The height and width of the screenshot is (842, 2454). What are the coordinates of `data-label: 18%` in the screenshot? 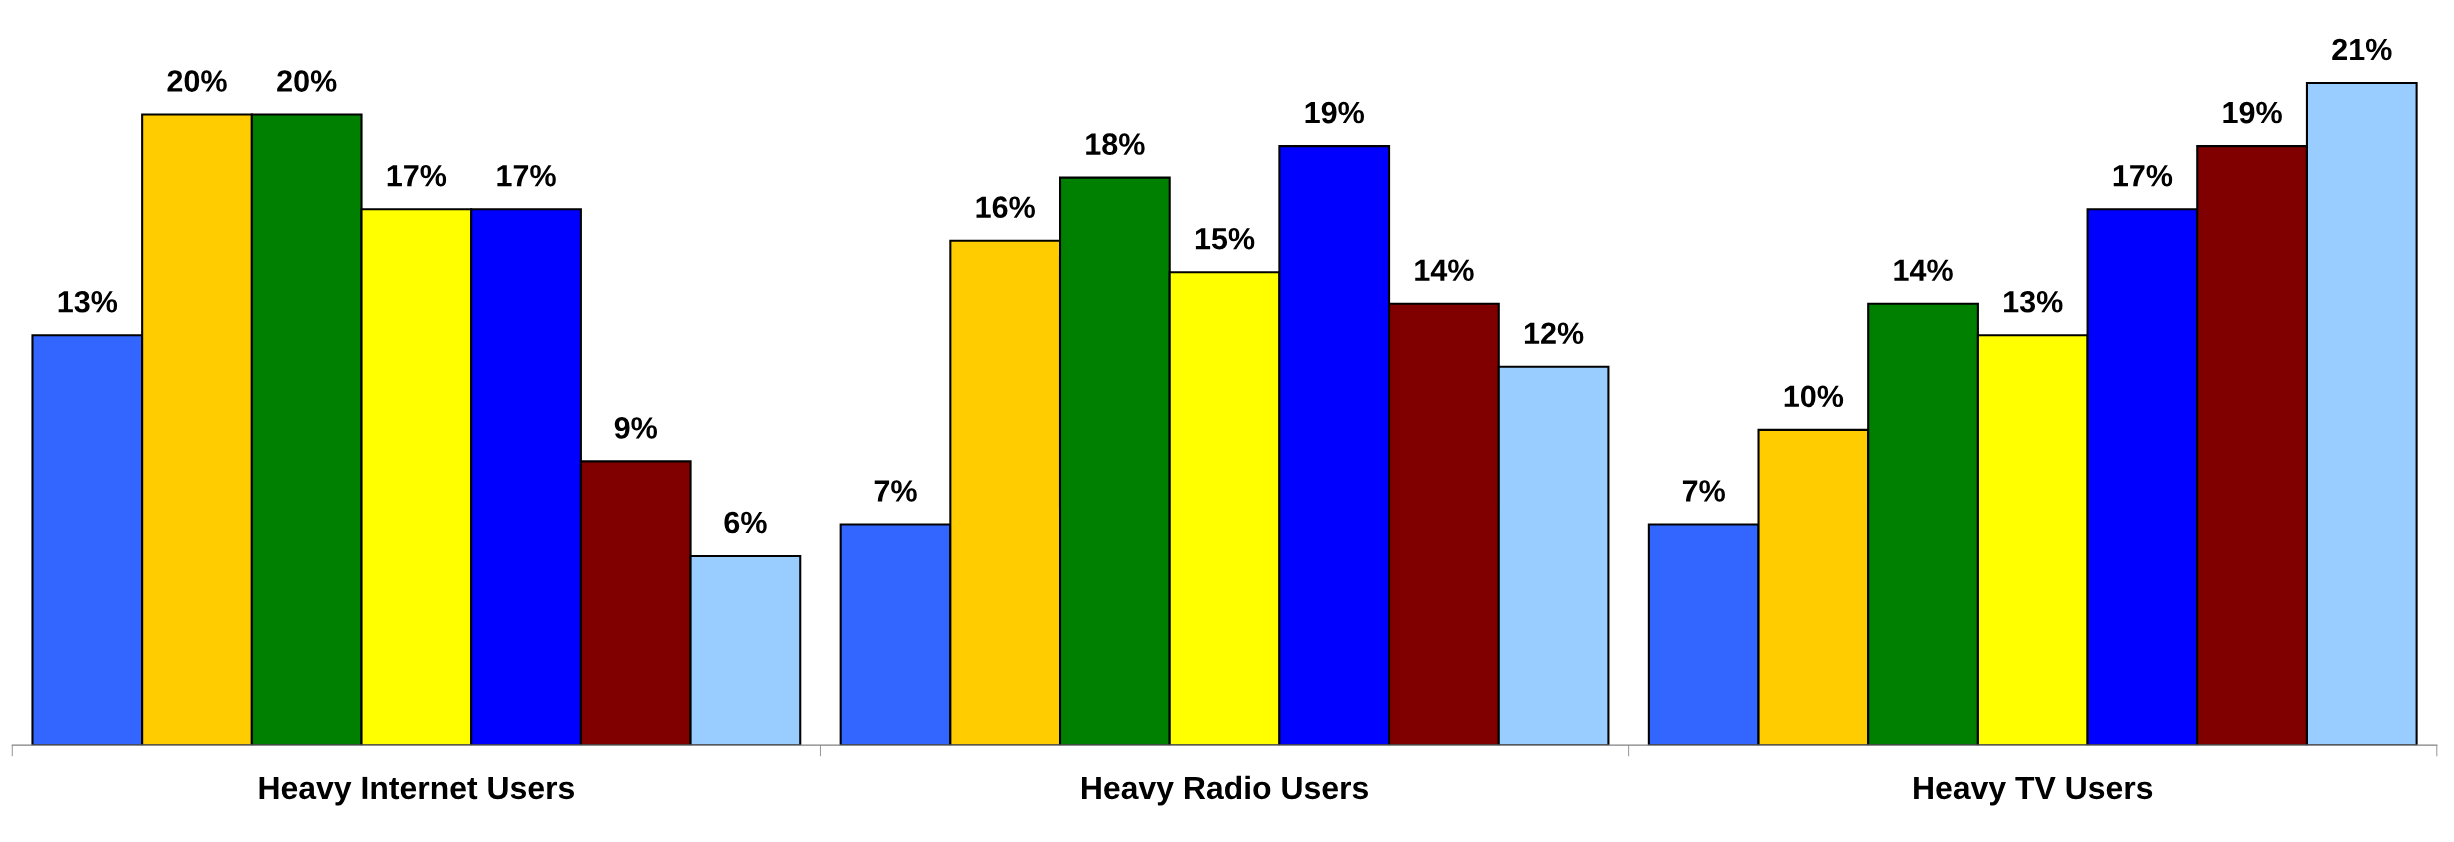 It's located at (1115, 144).